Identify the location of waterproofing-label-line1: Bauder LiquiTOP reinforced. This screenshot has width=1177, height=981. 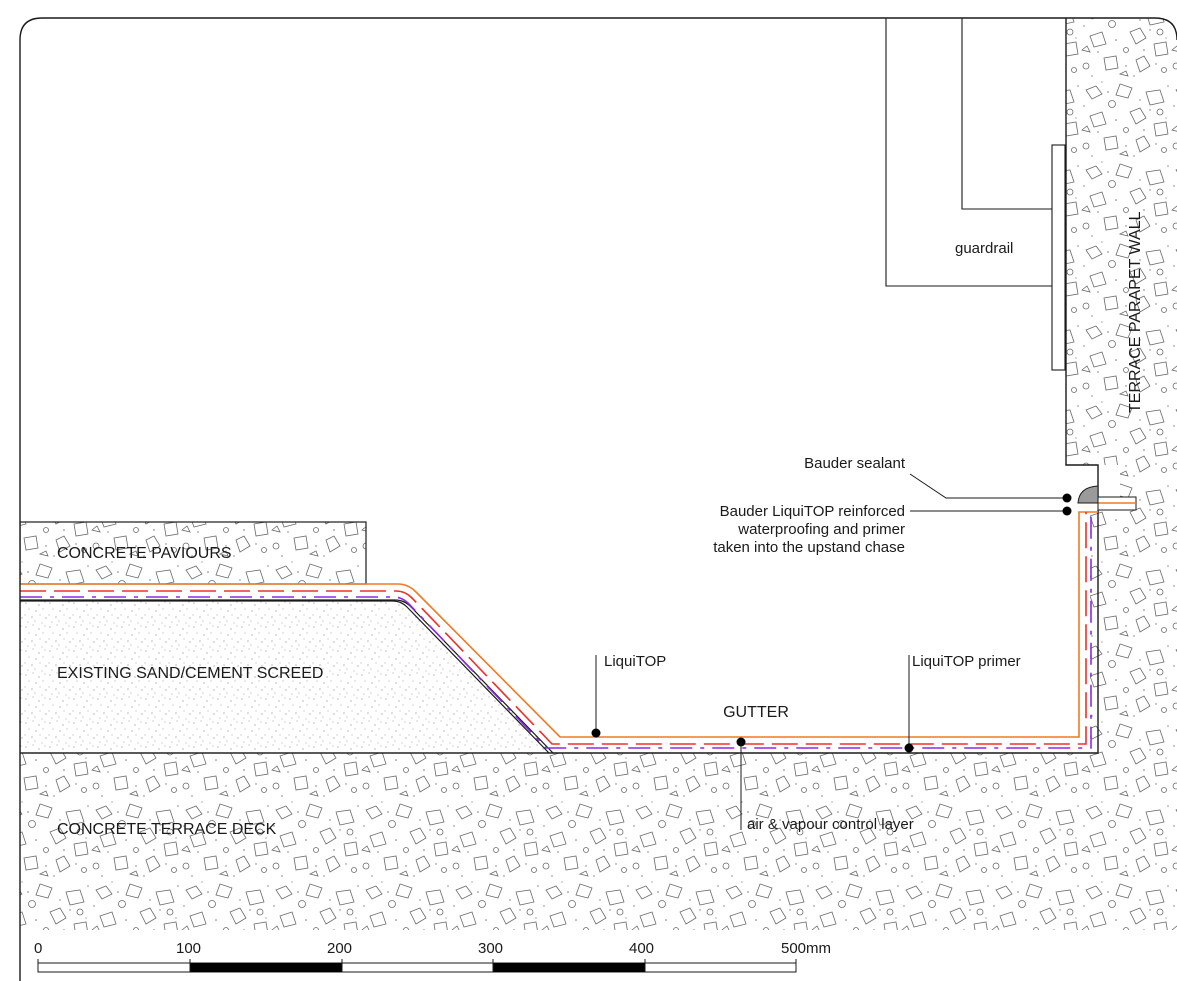
(812, 511).